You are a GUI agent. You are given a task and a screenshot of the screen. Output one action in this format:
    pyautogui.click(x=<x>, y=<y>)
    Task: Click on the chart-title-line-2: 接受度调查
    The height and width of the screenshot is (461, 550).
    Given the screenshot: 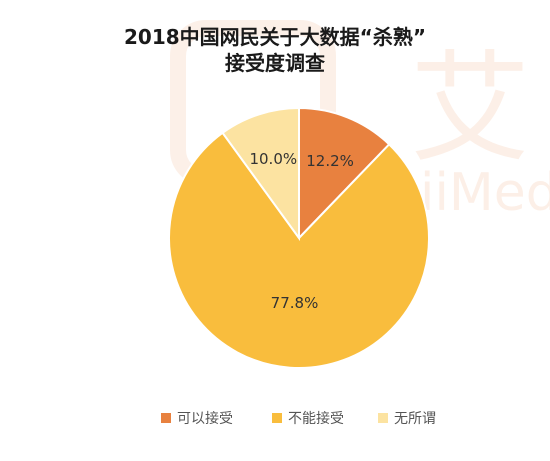 What is the action you would take?
    pyautogui.click(x=275, y=63)
    